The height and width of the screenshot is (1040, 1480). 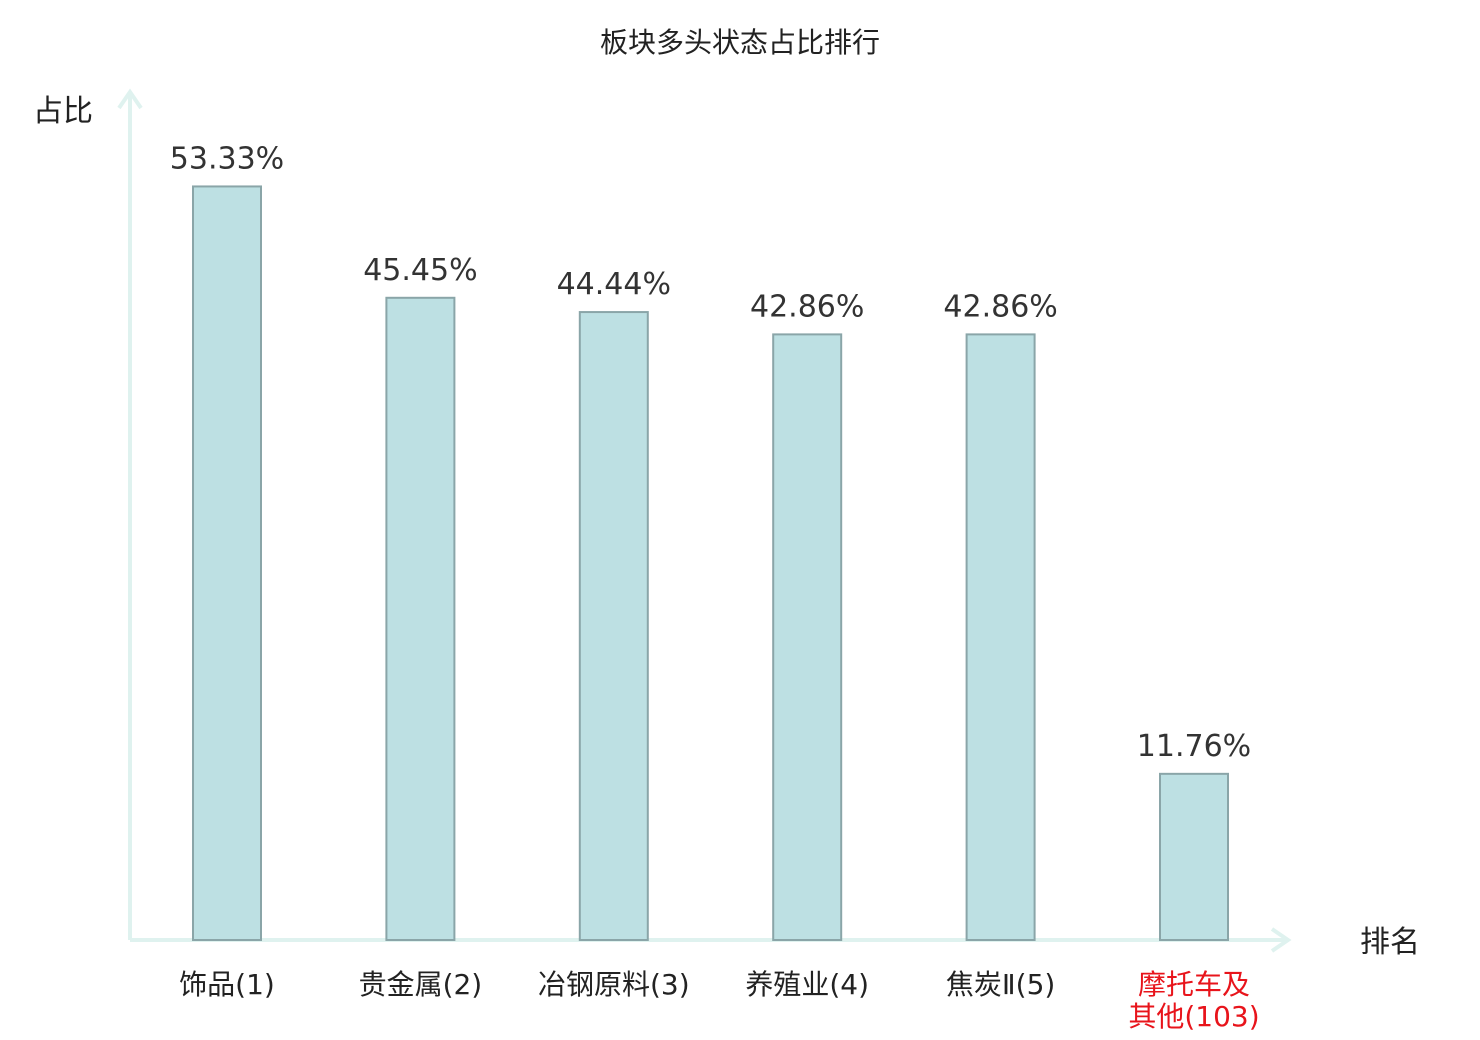 I want to click on y-axis-label: 占比, so click(x=63, y=111).